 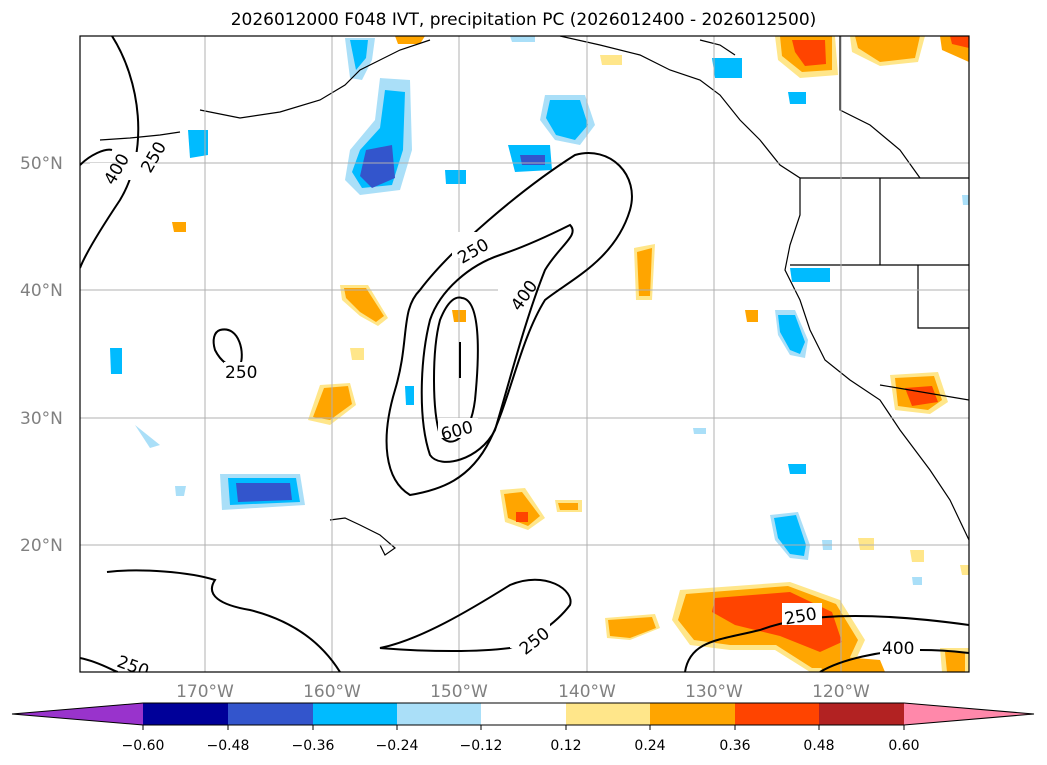 I want to click on colorbar-tick-label: −0.24, so click(x=397, y=746).